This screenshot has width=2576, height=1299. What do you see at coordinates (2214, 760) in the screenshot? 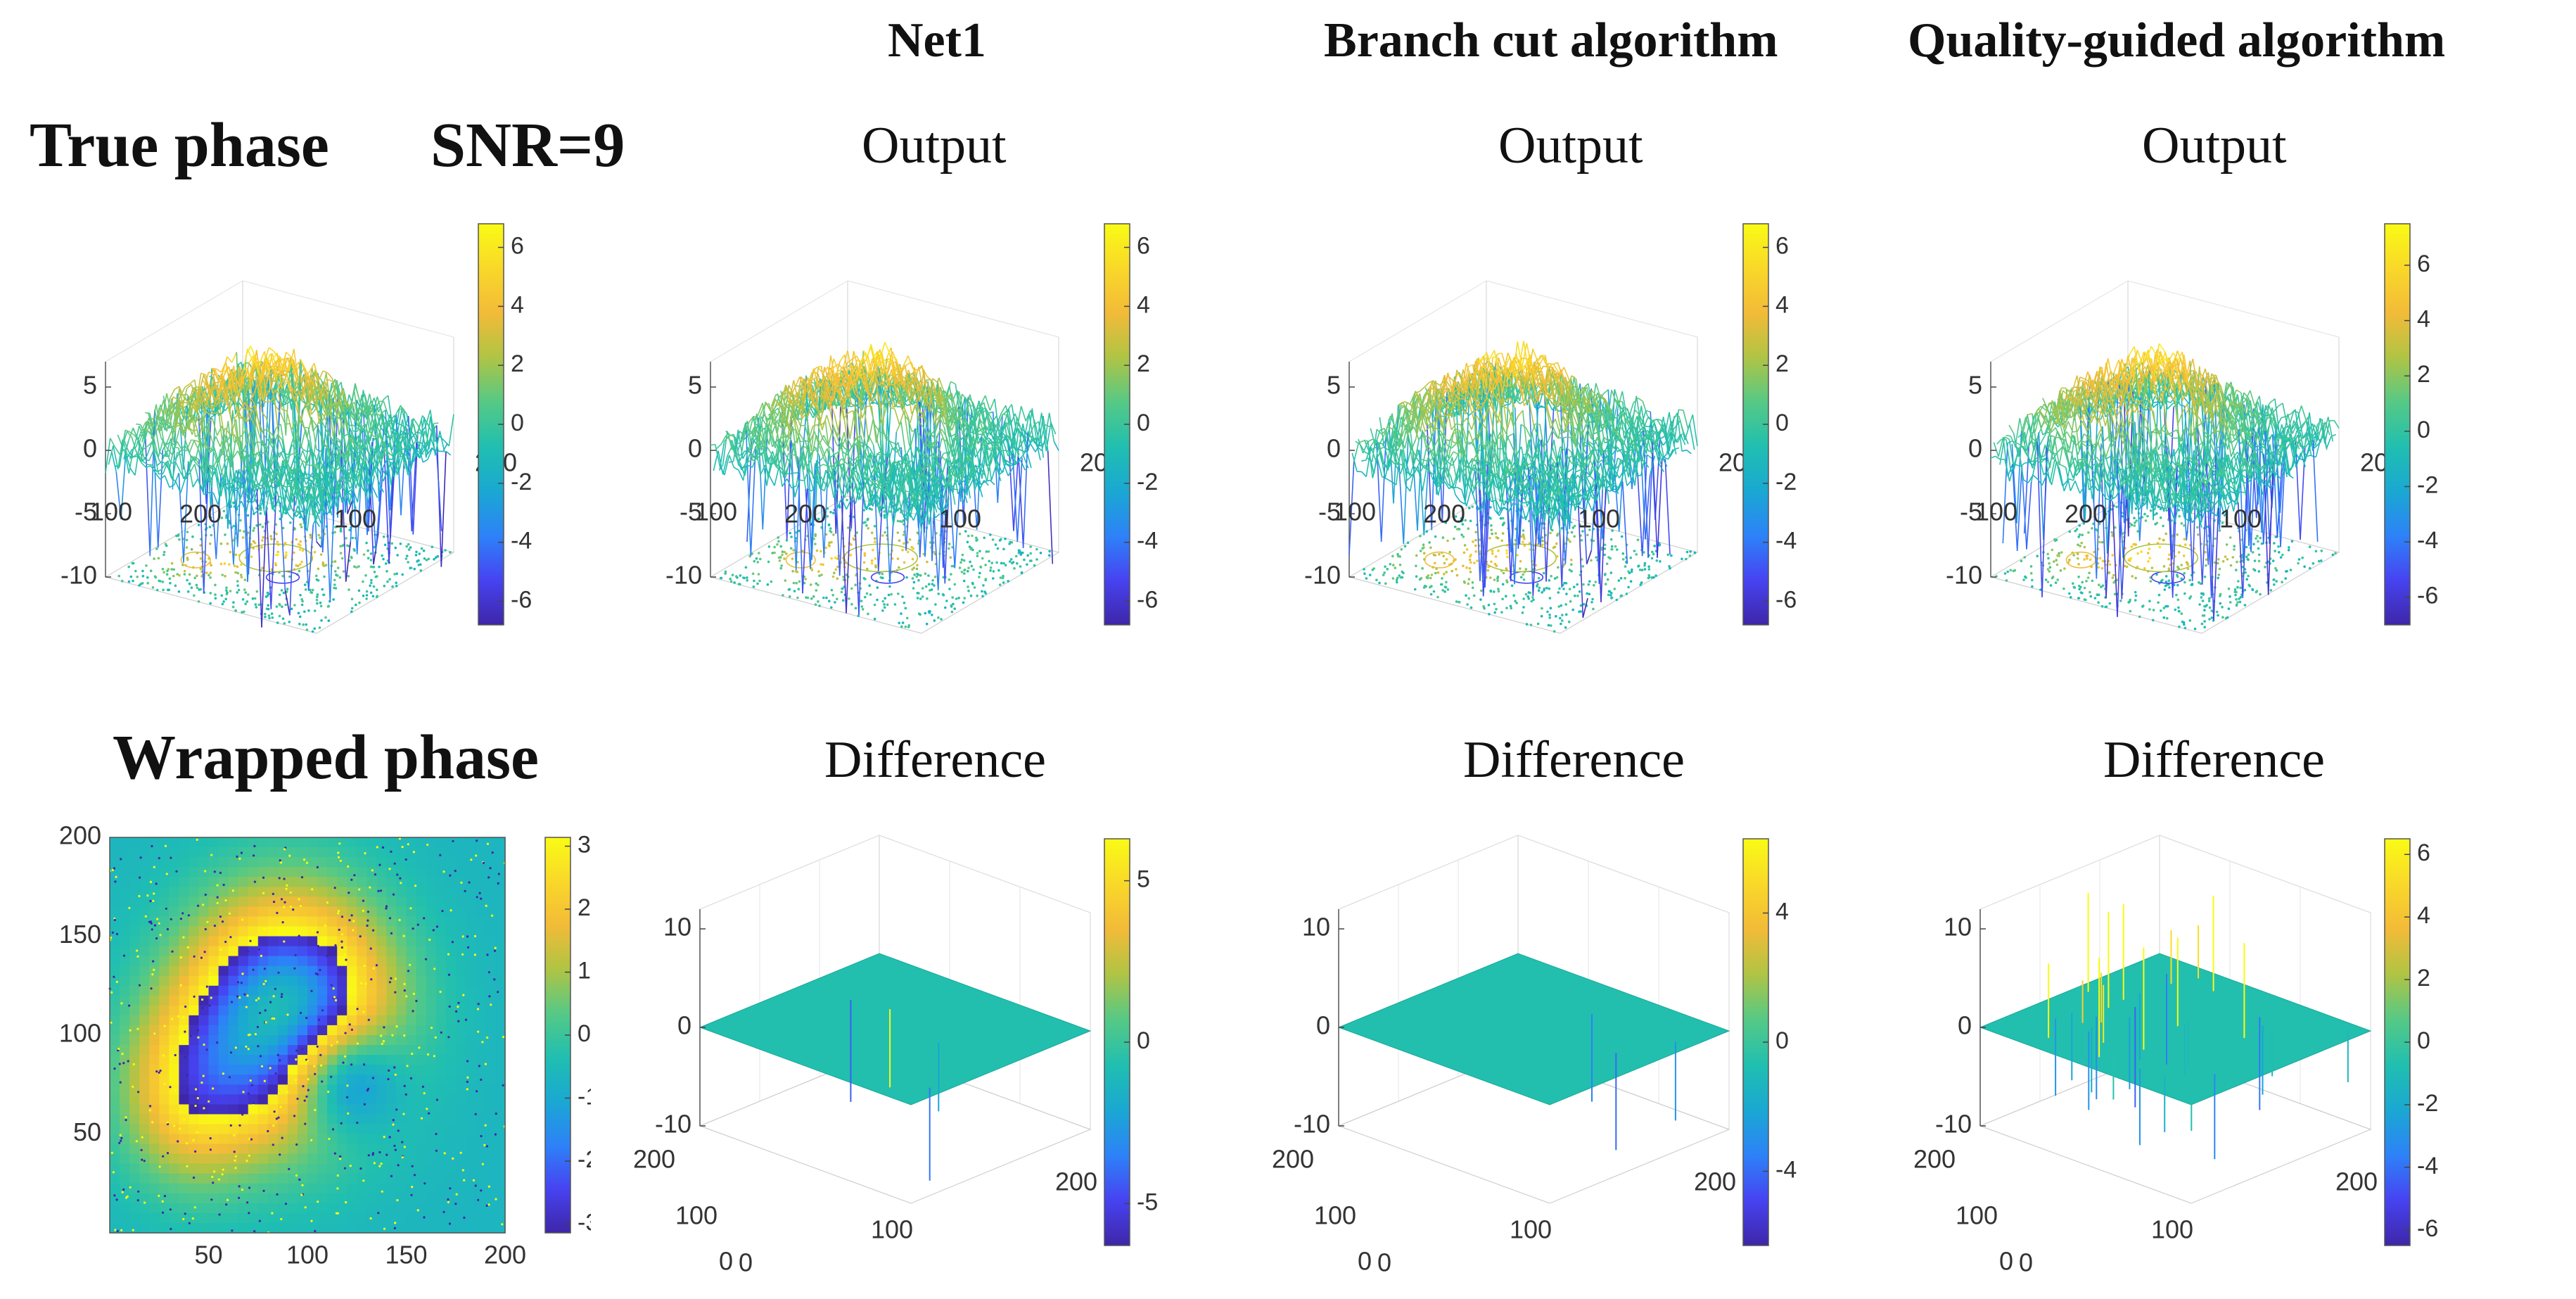
I see `quality-guided-difference-title: Difference` at bounding box center [2214, 760].